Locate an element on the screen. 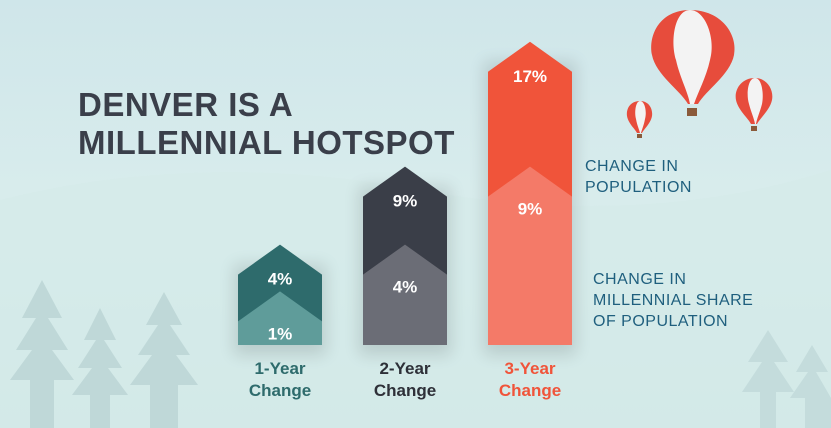 Image resolution: width=831 pixels, height=428 pixels. value-label-population-3: 17% is located at coordinates (530, 76).